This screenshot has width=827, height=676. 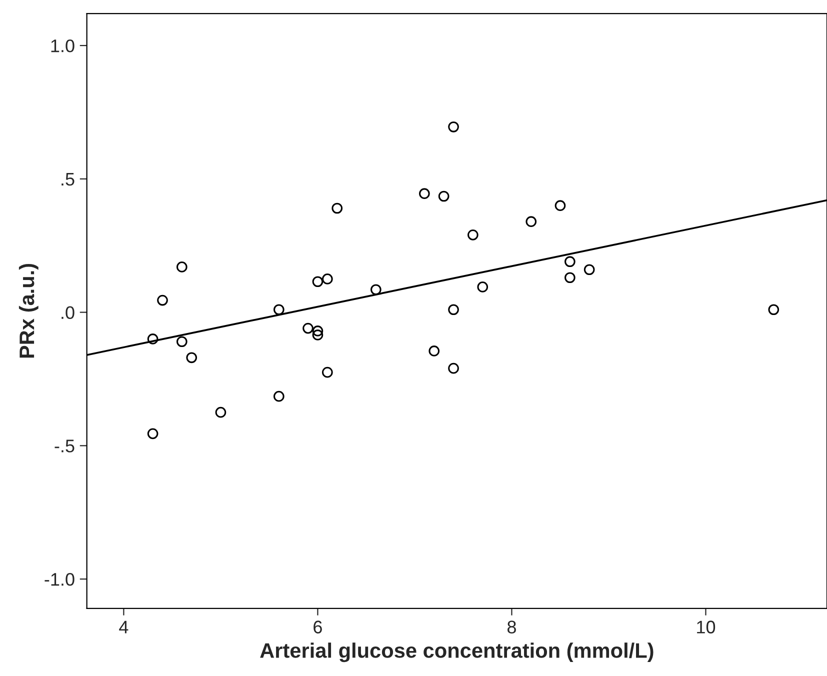 What do you see at coordinates (68, 179) in the screenshot?
I see `y-tick-label: .5` at bounding box center [68, 179].